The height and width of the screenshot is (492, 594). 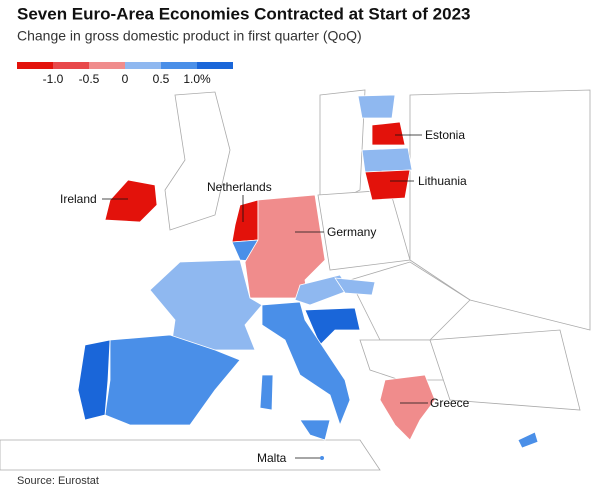 I want to click on sardinia, so click(x=266, y=392).